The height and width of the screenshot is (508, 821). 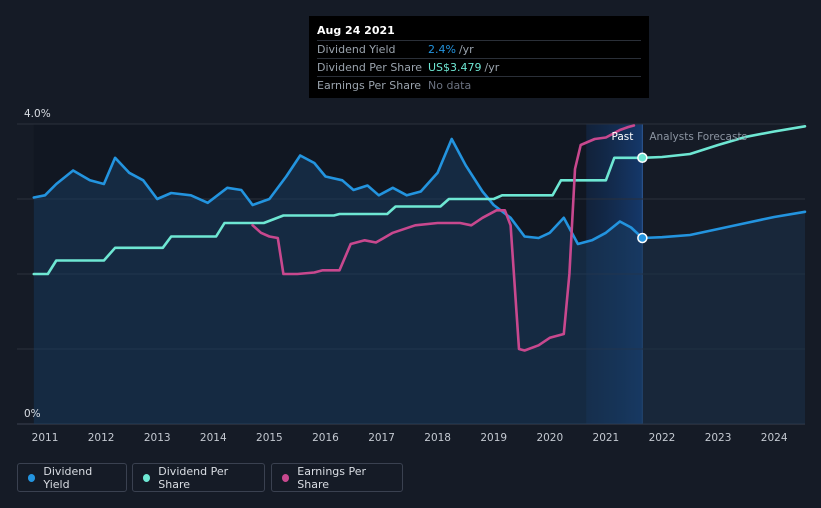 What do you see at coordinates (157, 438) in the screenshot?
I see `x-tick-label: 2013` at bounding box center [157, 438].